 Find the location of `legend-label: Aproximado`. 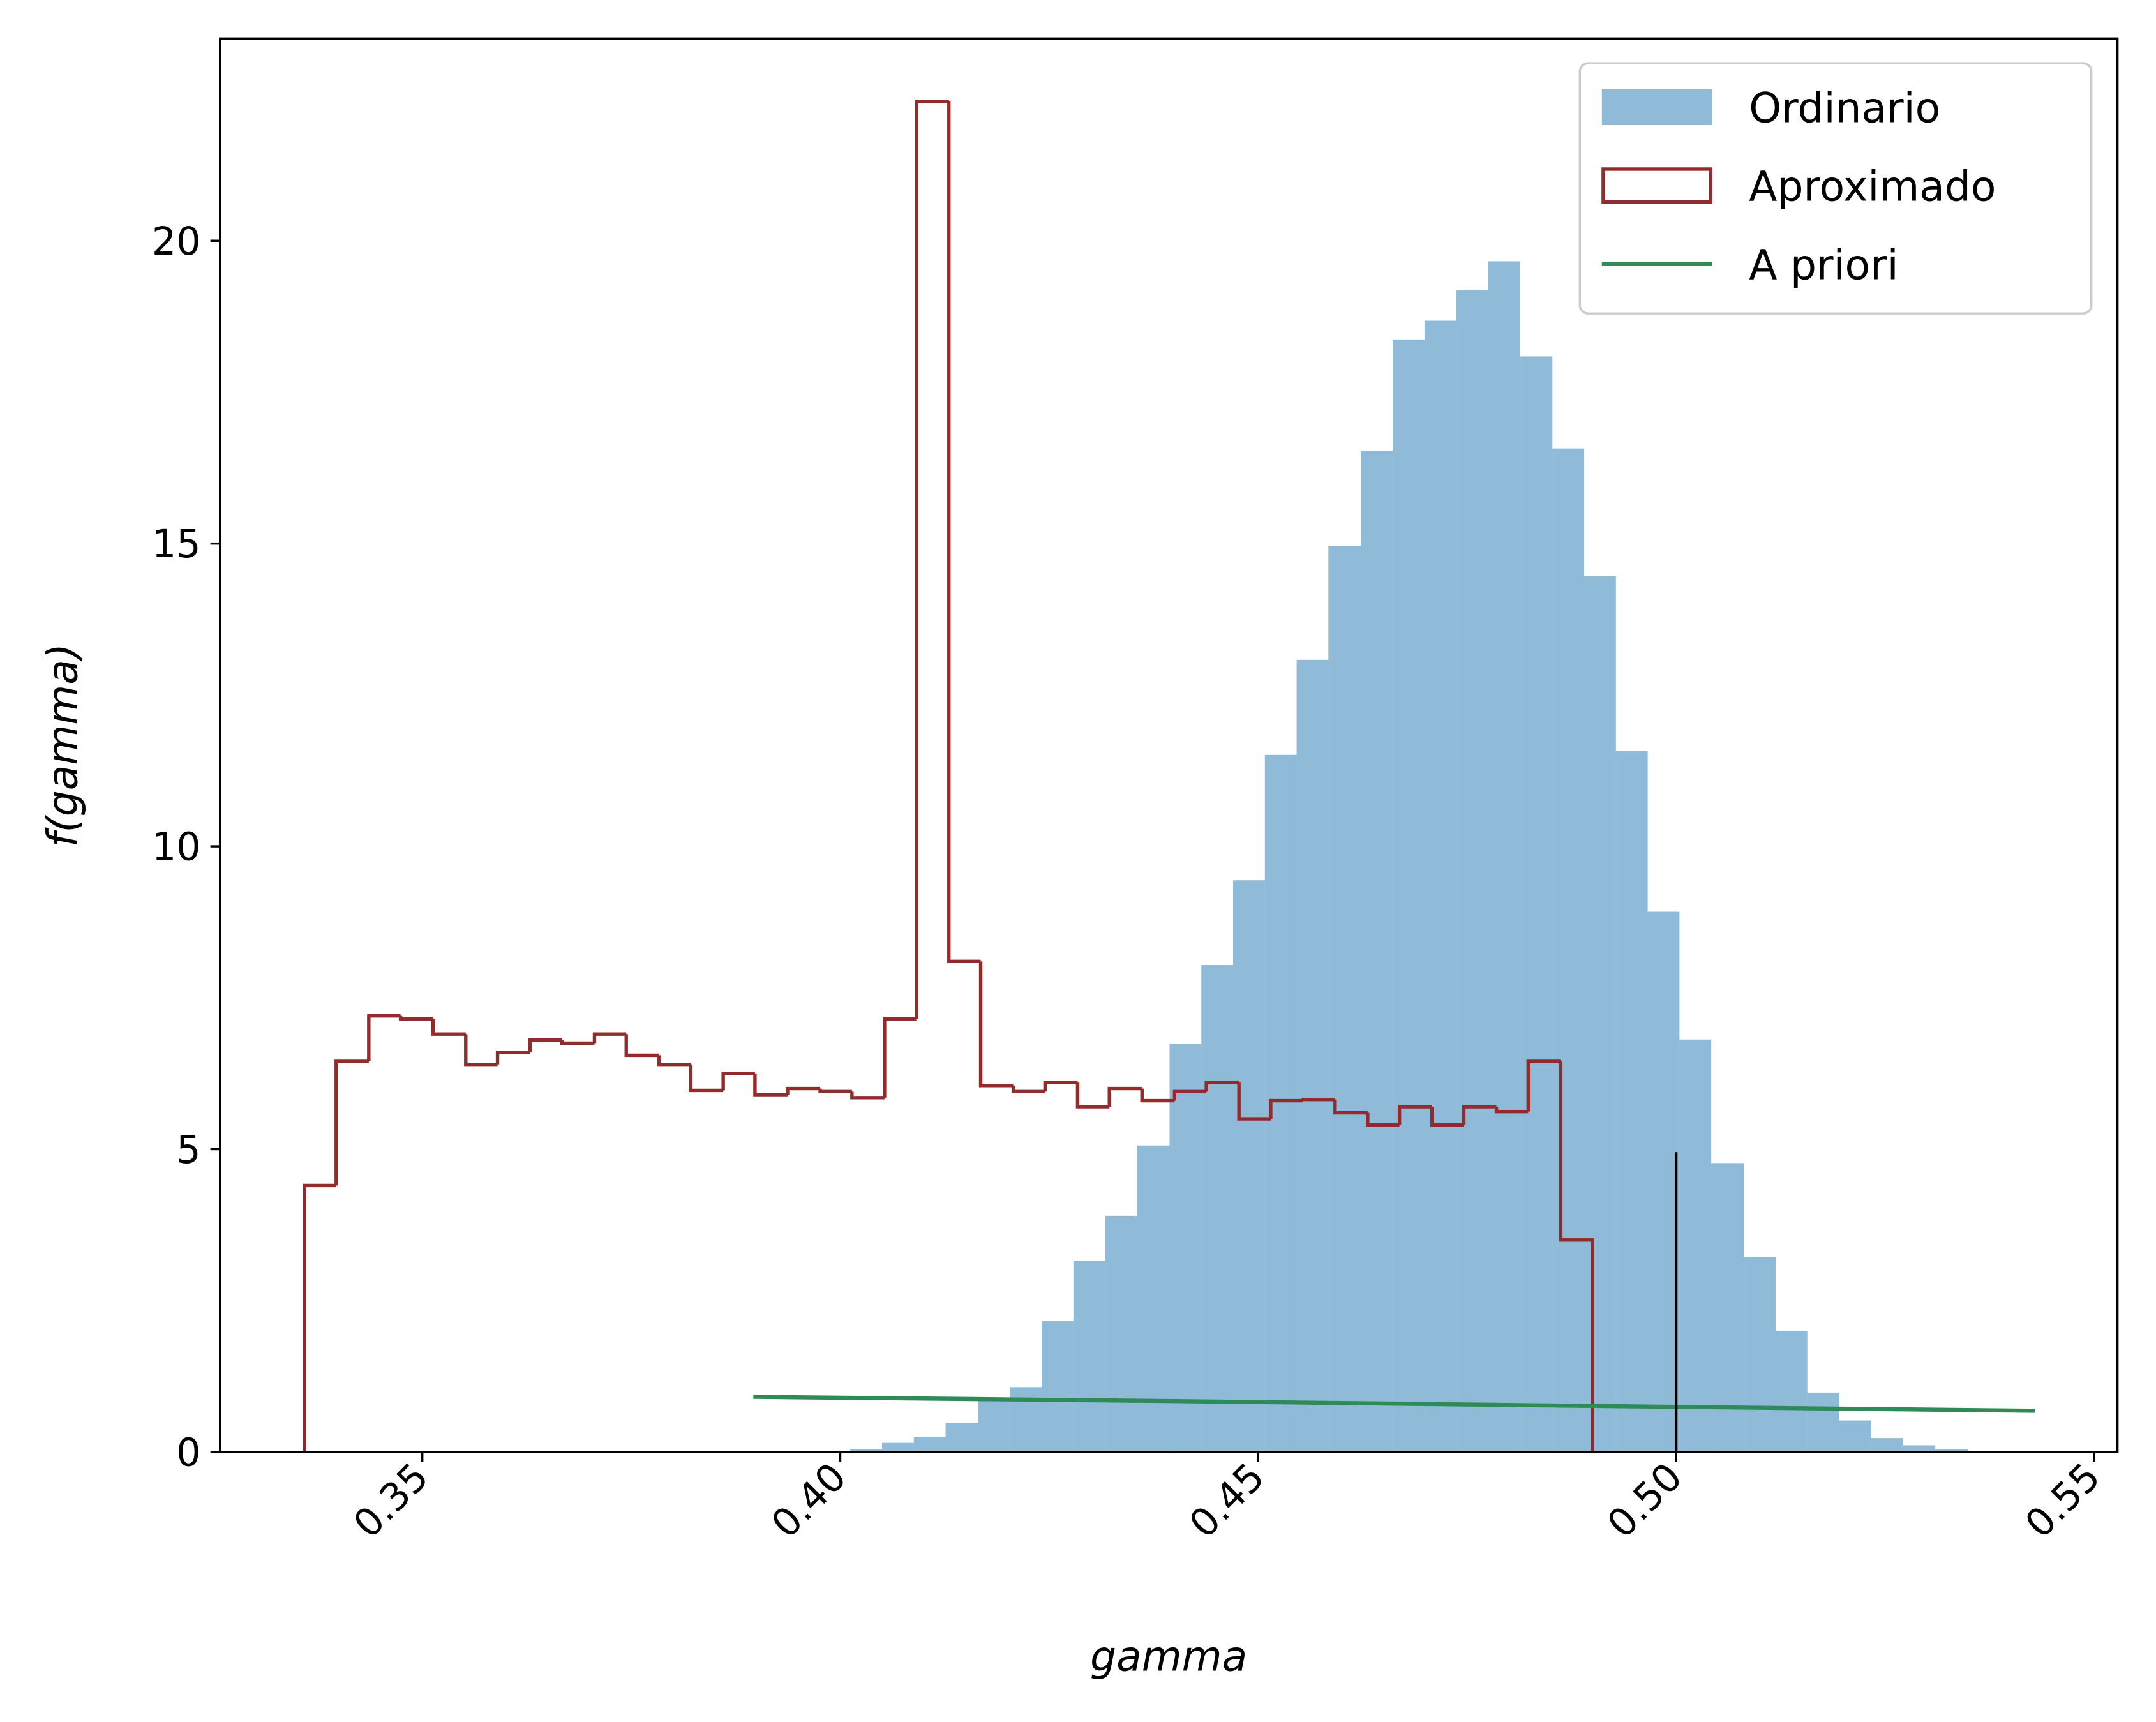

legend-label: Aproximado is located at coordinates (1872, 187).